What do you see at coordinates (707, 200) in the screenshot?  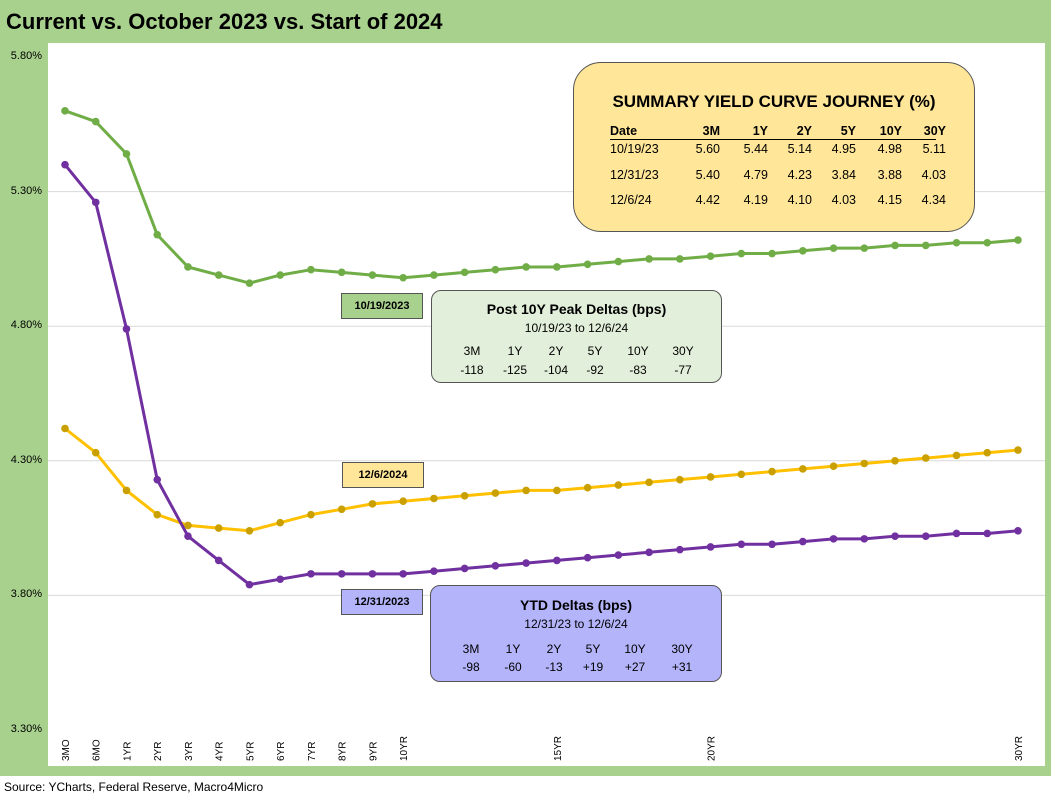 I see `summary-value: 4.42` at bounding box center [707, 200].